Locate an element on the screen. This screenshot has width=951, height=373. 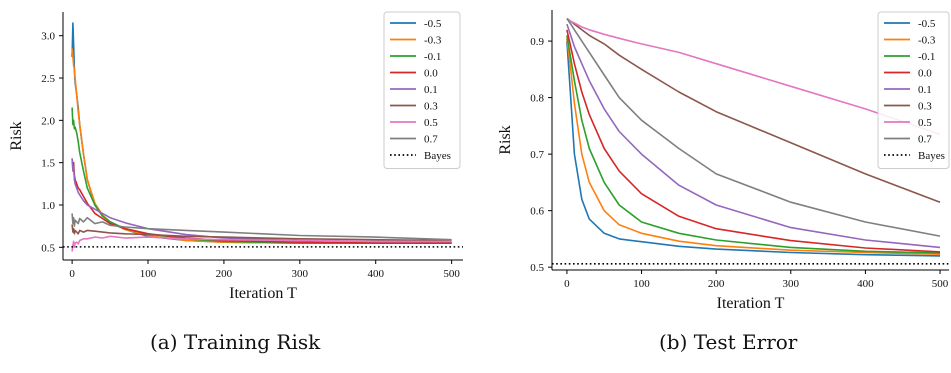
test-legend: -0.5 -0.3 -0.1 0.0 0.1 0.3 0.5 0.7 Bayes is located at coordinates (913, 90).